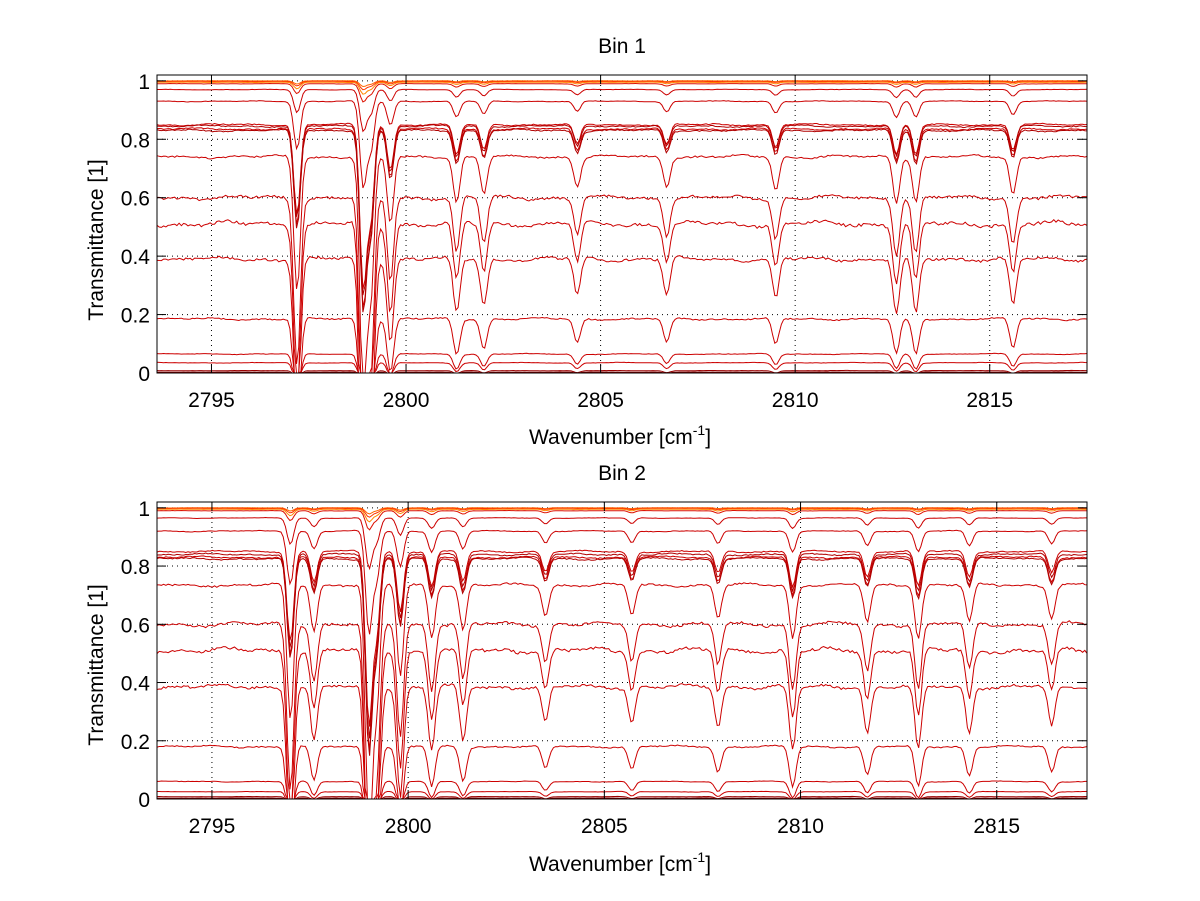  Describe the element at coordinates (622, 473) in the screenshot. I see `chart-title: Bin 2` at that location.